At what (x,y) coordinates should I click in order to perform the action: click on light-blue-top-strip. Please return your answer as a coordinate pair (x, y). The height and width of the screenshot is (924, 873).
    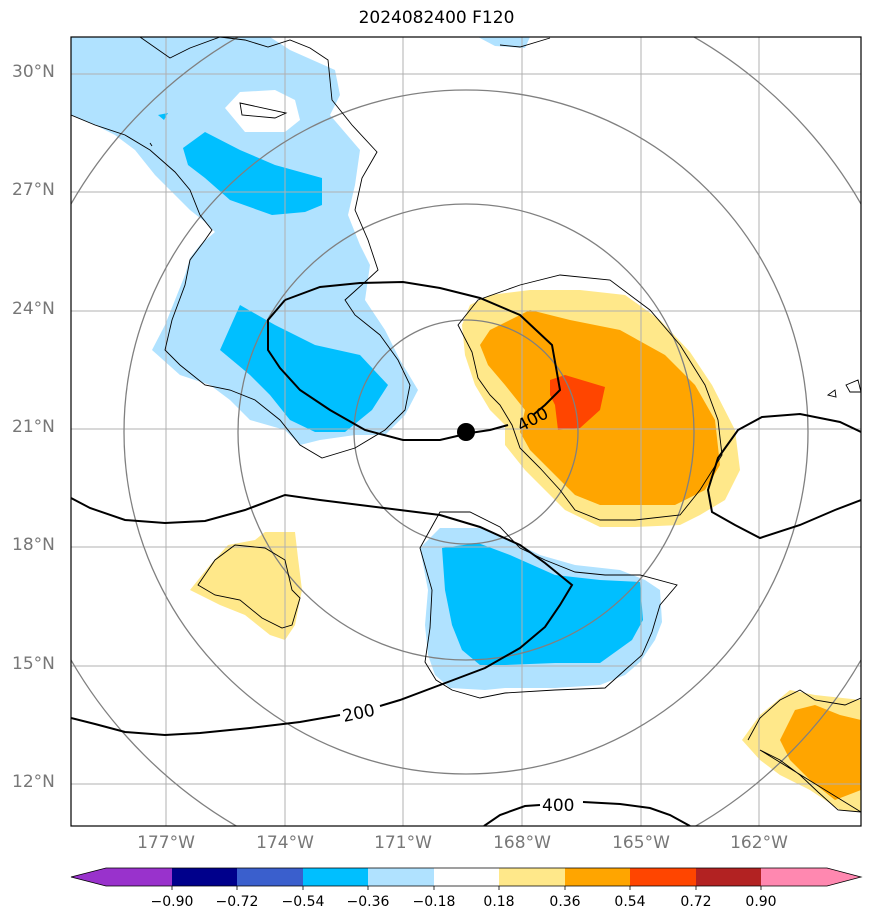
    Looking at the image, I should click on (504, 42).